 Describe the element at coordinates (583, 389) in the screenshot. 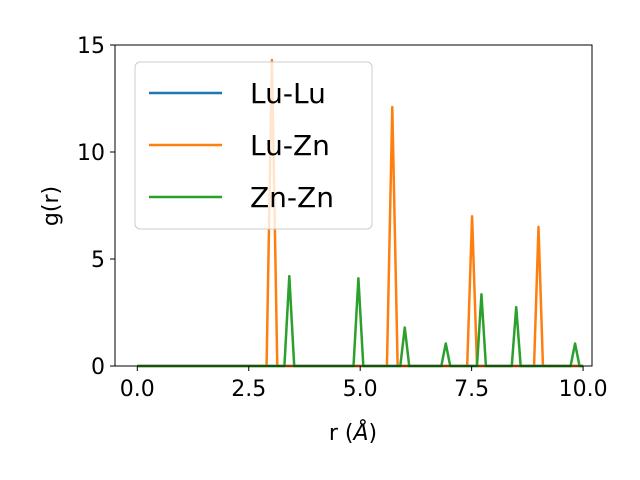

I see `x-tick-label: 10.0` at that location.